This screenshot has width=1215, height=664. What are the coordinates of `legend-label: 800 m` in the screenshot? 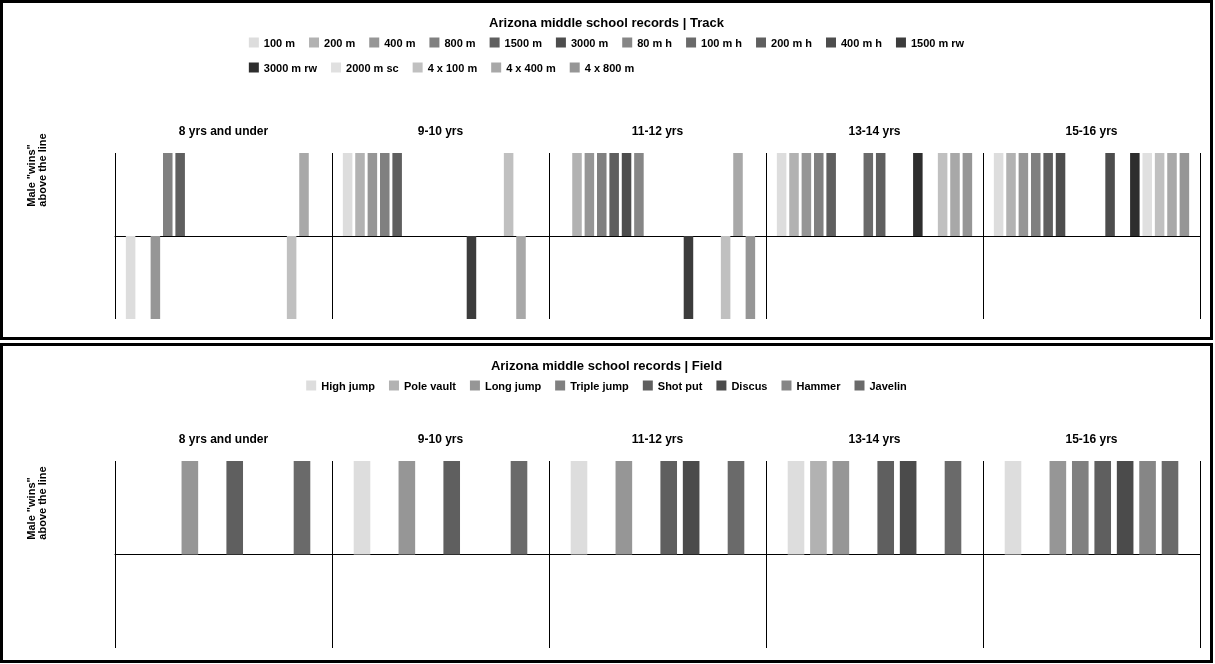 It's located at (460, 42).